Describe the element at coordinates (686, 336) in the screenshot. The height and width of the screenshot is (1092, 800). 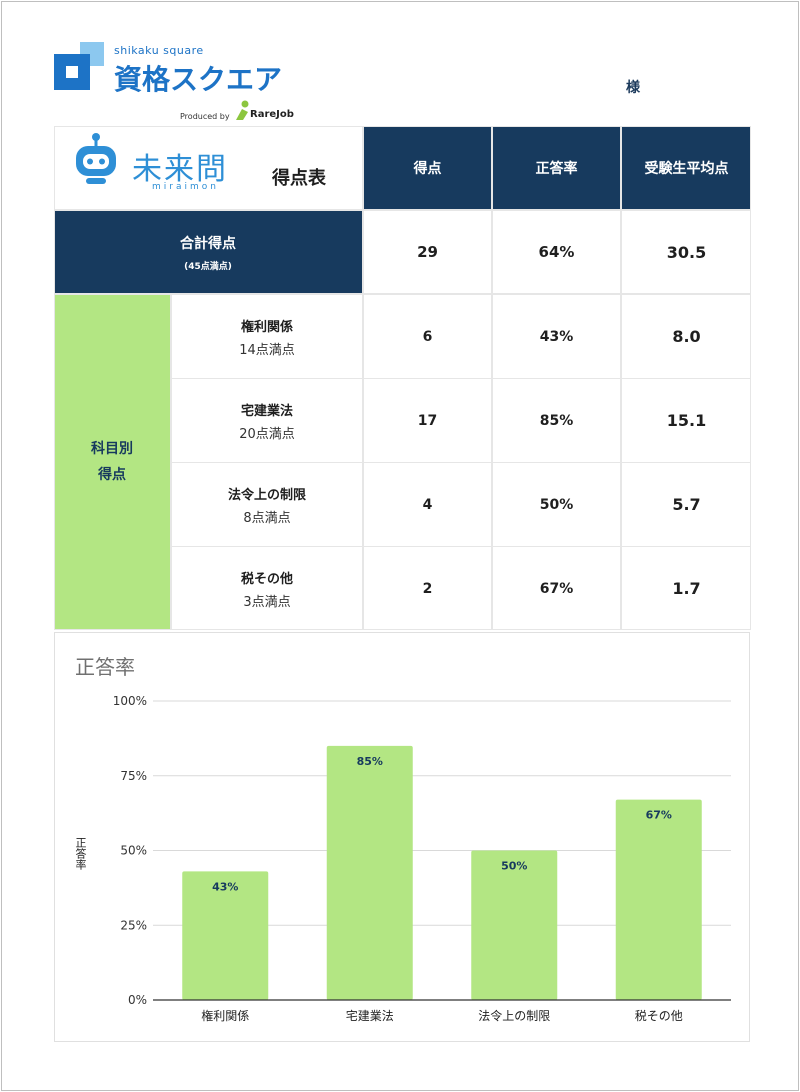
I see `subject-average: 8.0` at that location.